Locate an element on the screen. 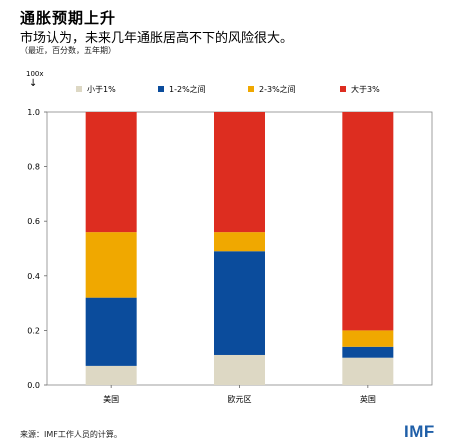 This screenshot has width=466, height=447. y-unit-label: 100x is located at coordinates (35, 74).